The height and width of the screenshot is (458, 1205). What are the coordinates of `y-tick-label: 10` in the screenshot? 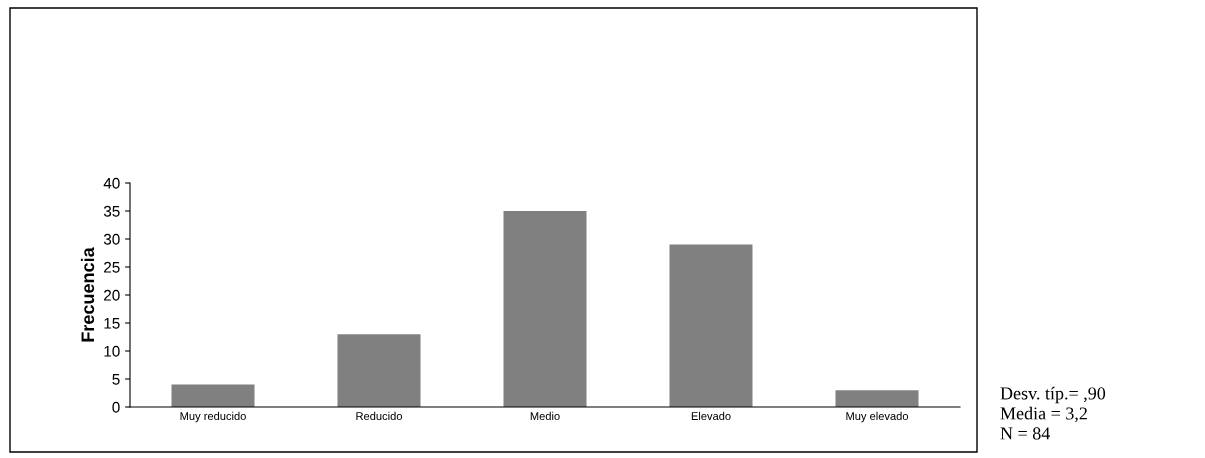 It's located at (112, 351).